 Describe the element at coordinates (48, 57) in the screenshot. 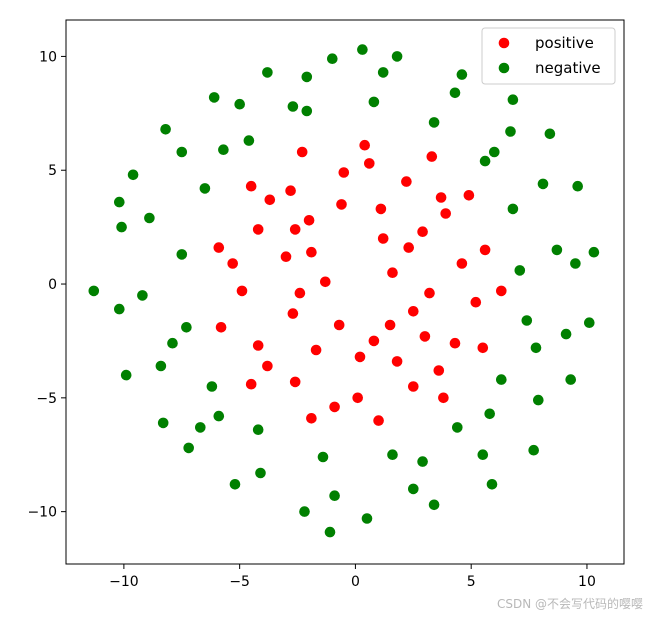

I see `y-tick-label: 10` at that location.